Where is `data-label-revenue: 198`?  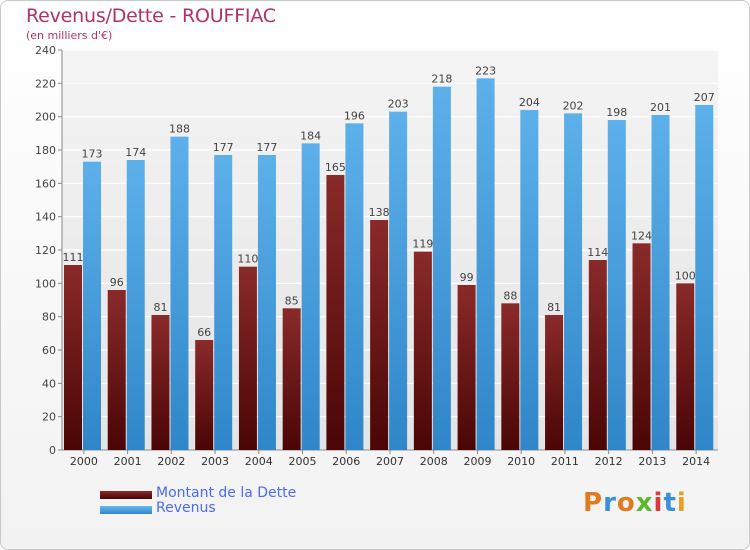
data-label-revenue: 198 is located at coordinates (616, 112).